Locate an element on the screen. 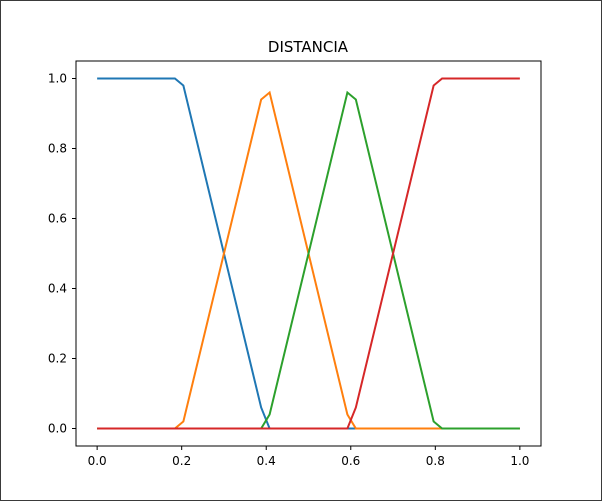 The image size is (602, 501). y-tick-label: 0.2 is located at coordinates (57, 359).